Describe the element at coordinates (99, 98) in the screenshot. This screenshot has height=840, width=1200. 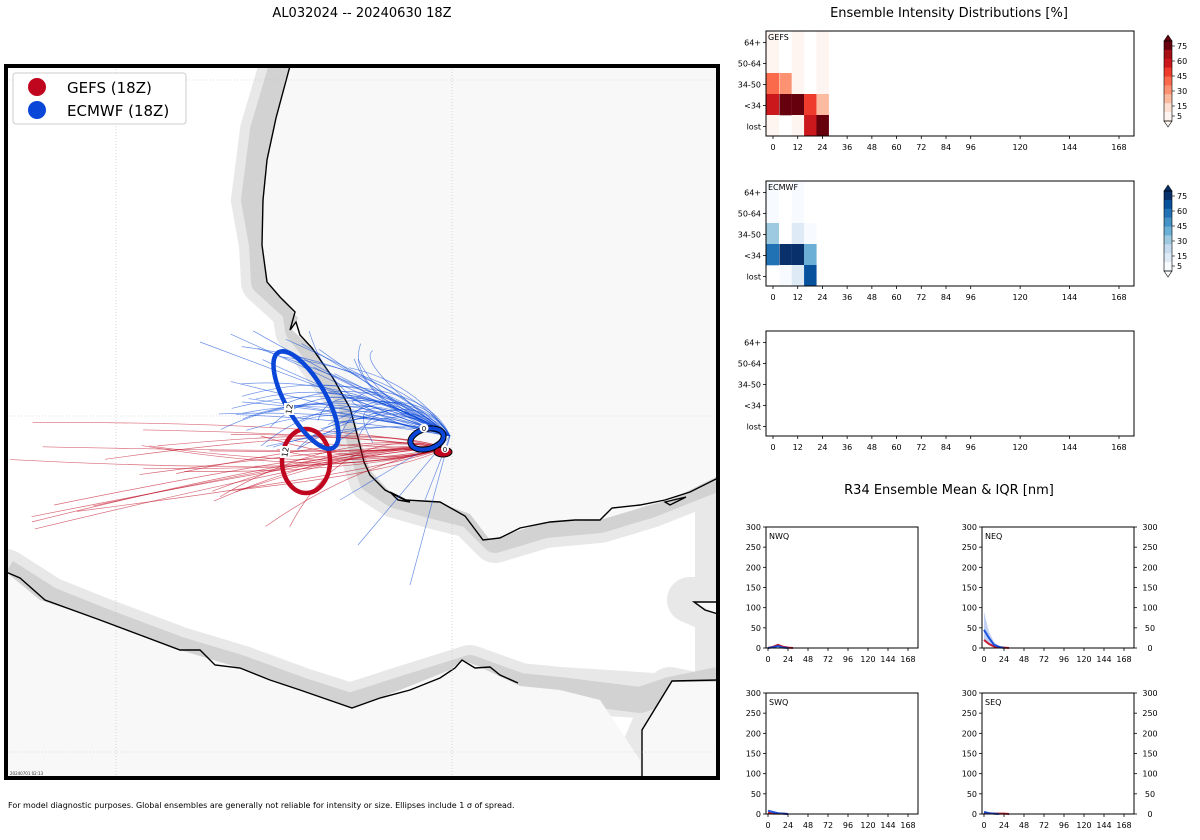
I see `map-legend: GEFS (18Z) ECMWF (18Z)` at that location.